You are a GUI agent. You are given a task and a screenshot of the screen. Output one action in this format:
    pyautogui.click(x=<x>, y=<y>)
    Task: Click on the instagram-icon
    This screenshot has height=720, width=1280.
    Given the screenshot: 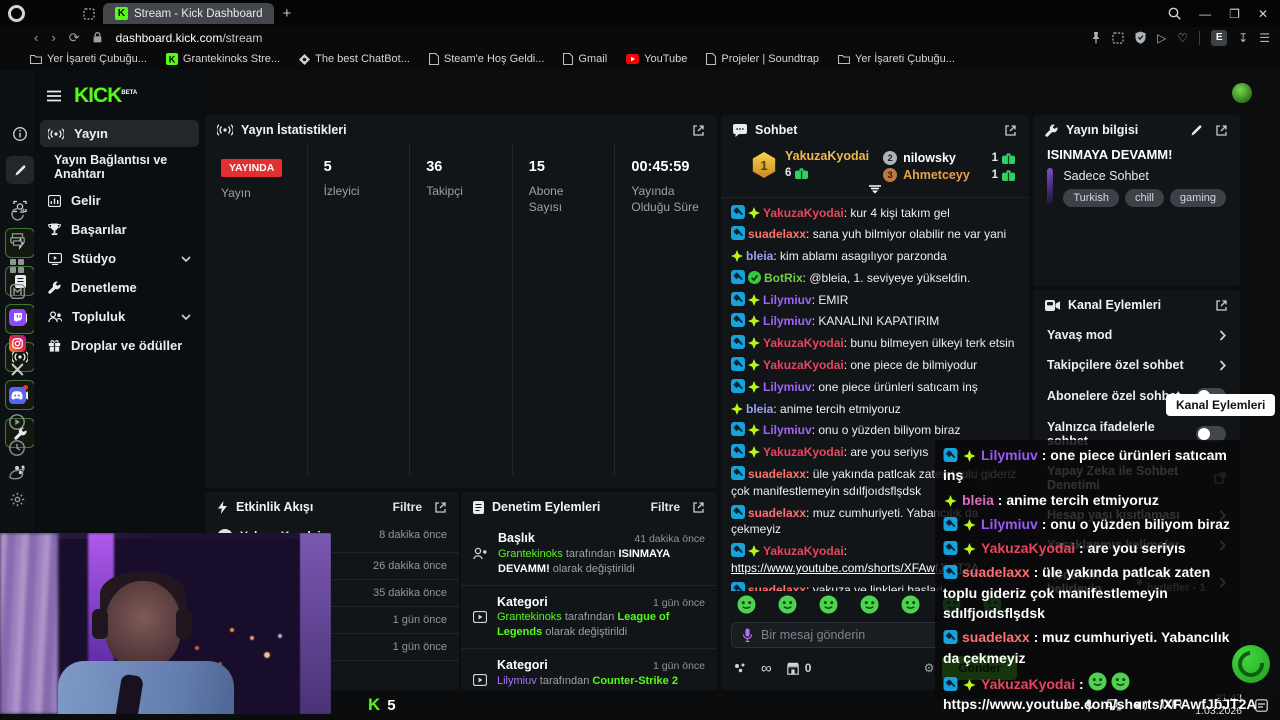 What is the action you would take?
    pyautogui.click(x=17, y=343)
    